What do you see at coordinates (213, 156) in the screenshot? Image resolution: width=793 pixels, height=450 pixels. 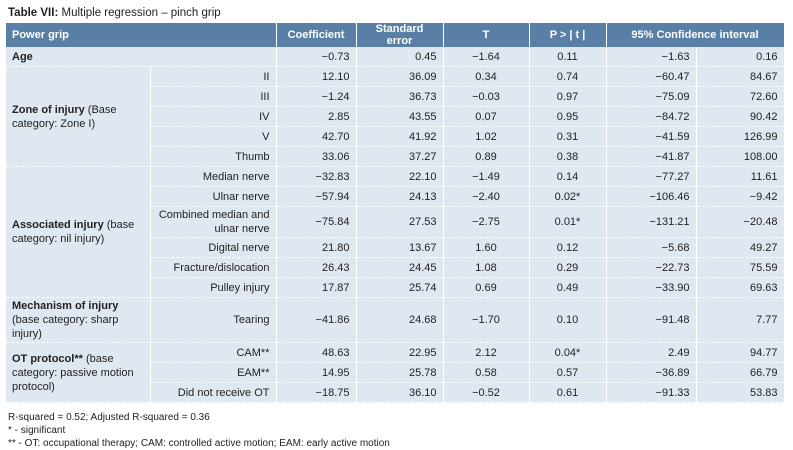 I see `row-label: Thumb` at bounding box center [213, 156].